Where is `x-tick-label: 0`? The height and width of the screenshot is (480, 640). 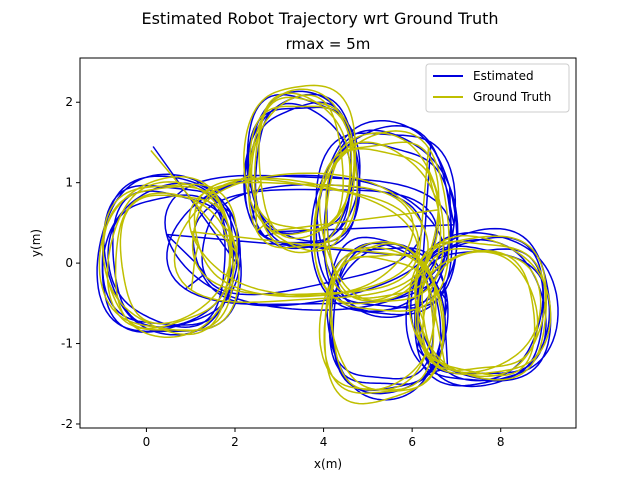
x-tick-label: 0 is located at coordinates (147, 442).